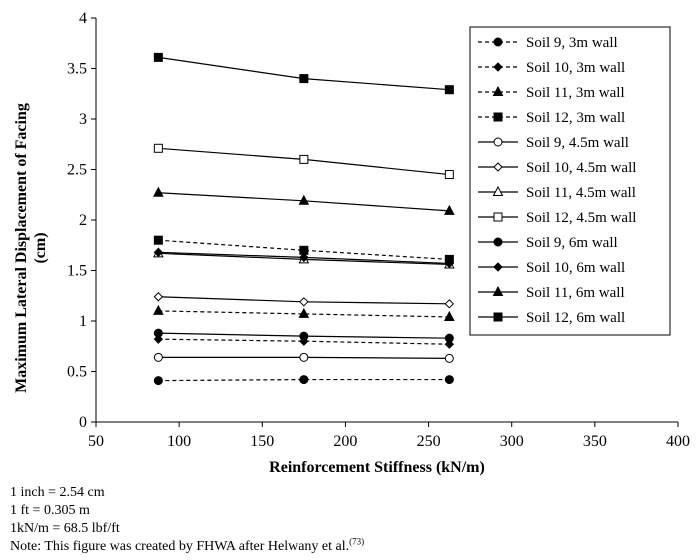  I want to click on legend-label: Soil 12, 3m wall, so click(575, 118).